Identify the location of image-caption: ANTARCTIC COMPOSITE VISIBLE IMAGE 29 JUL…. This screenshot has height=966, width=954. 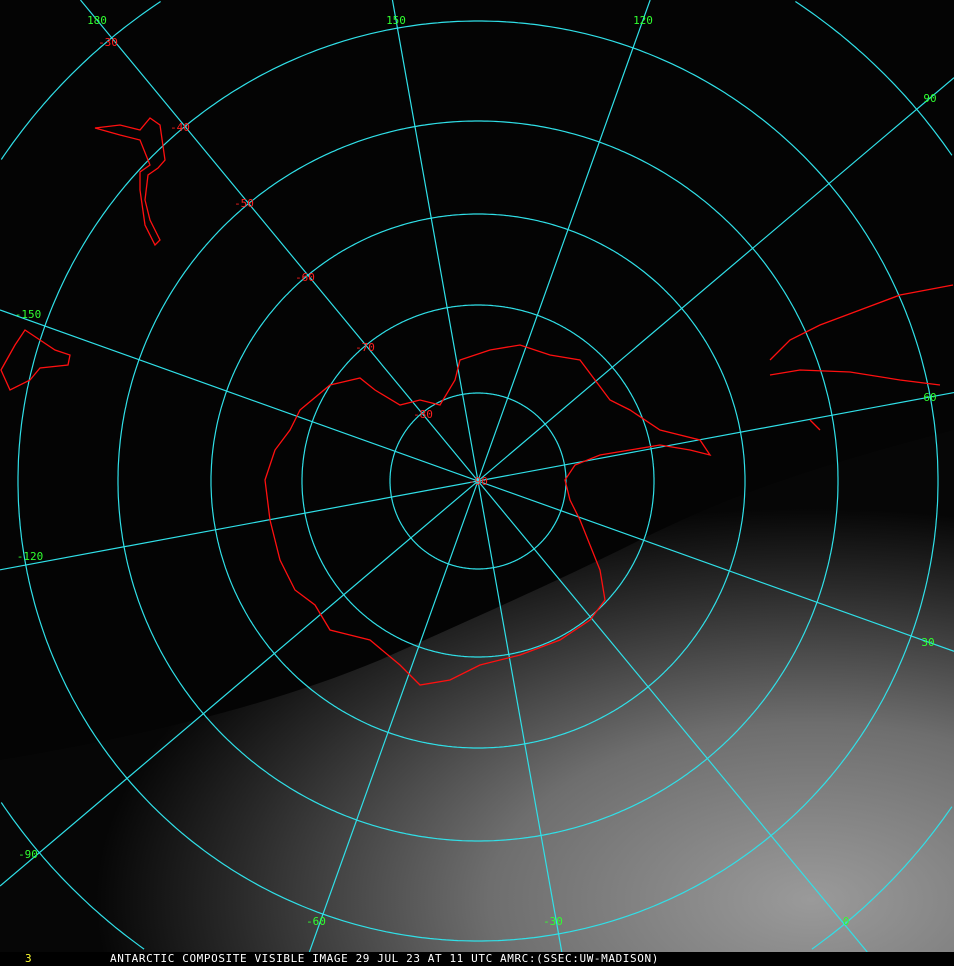
(384, 958).